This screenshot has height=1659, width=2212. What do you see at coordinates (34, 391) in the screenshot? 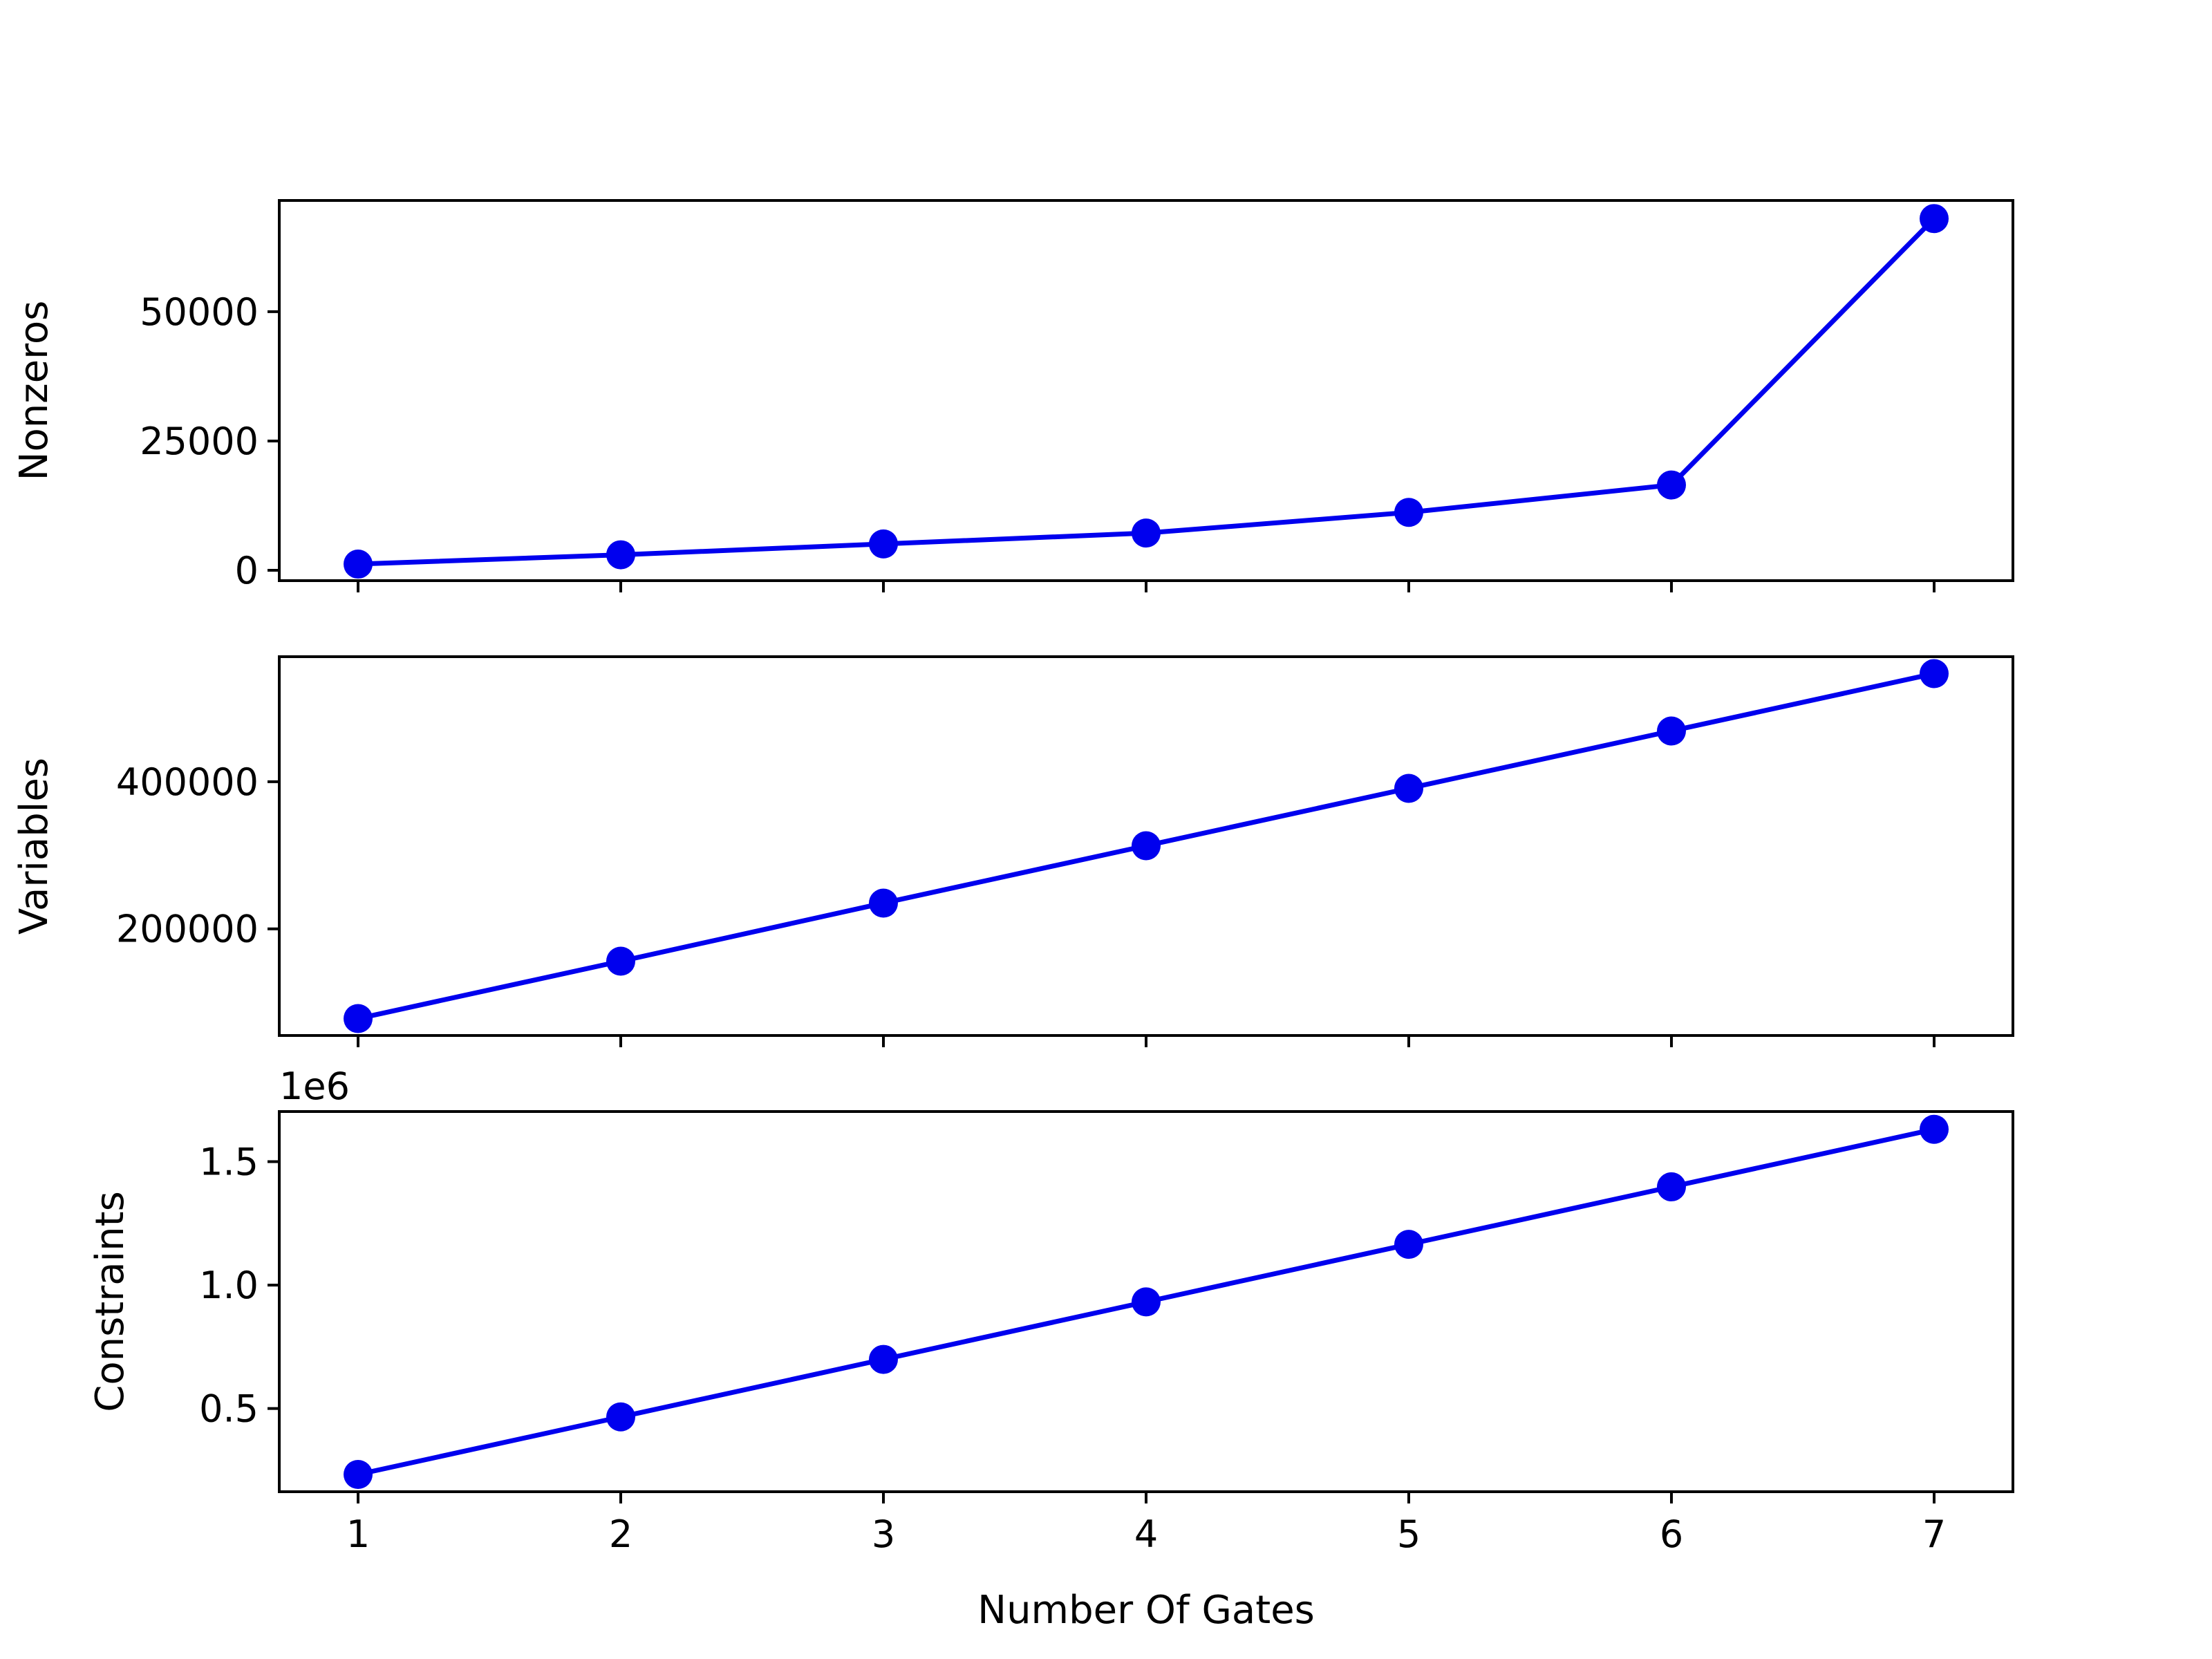
I see `y-axis-label: Nonzeros` at bounding box center [34, 391].